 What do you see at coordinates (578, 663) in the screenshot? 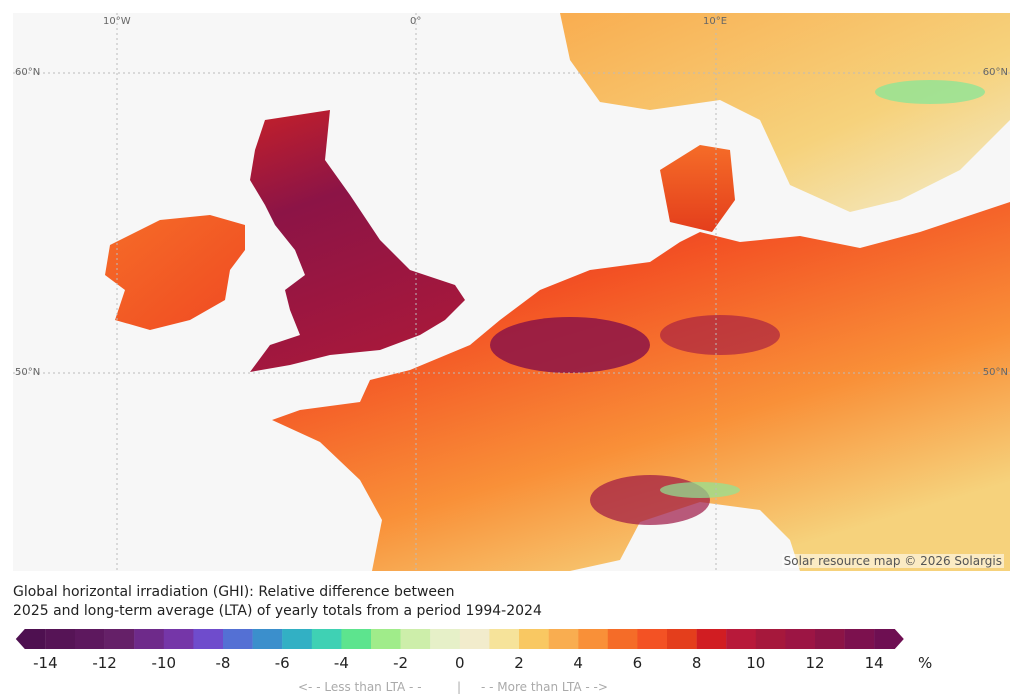
I see `legend-tick-label: 4` at bounding box center [578, 663].